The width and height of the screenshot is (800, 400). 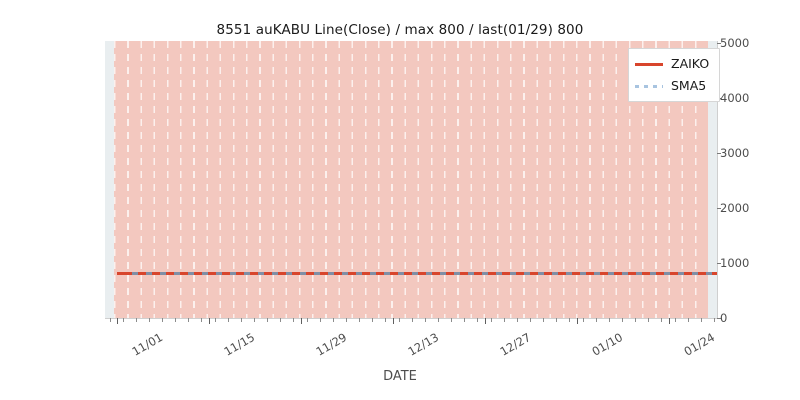 What do you see at coordinates (239, 344) in the screenshot?
I see `x-tick-label-1: 11/15` at bounding box center [239, 344].